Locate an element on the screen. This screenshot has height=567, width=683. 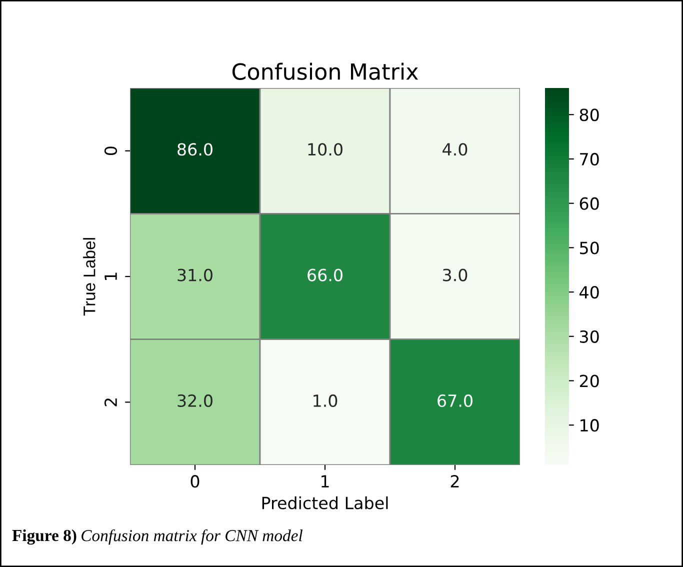
x-tick-label: 1 is located at coordinates (325, 481).